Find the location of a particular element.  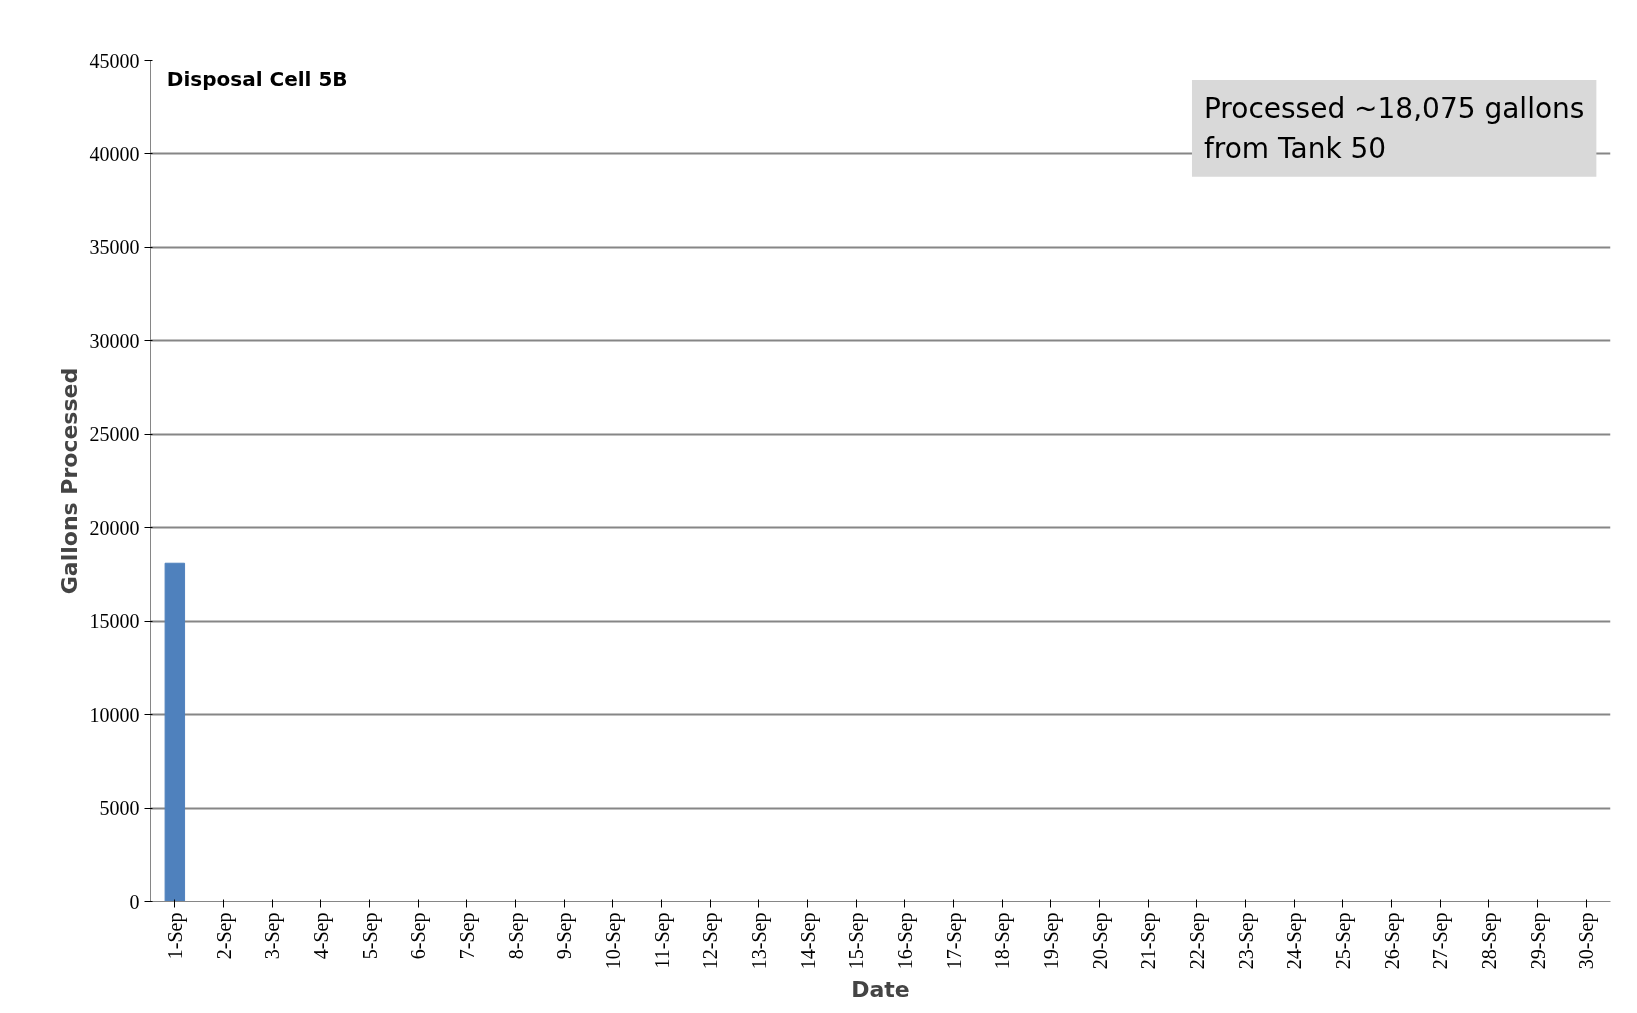

y-tick-label: 40000 is located at coordinates (114, 153).